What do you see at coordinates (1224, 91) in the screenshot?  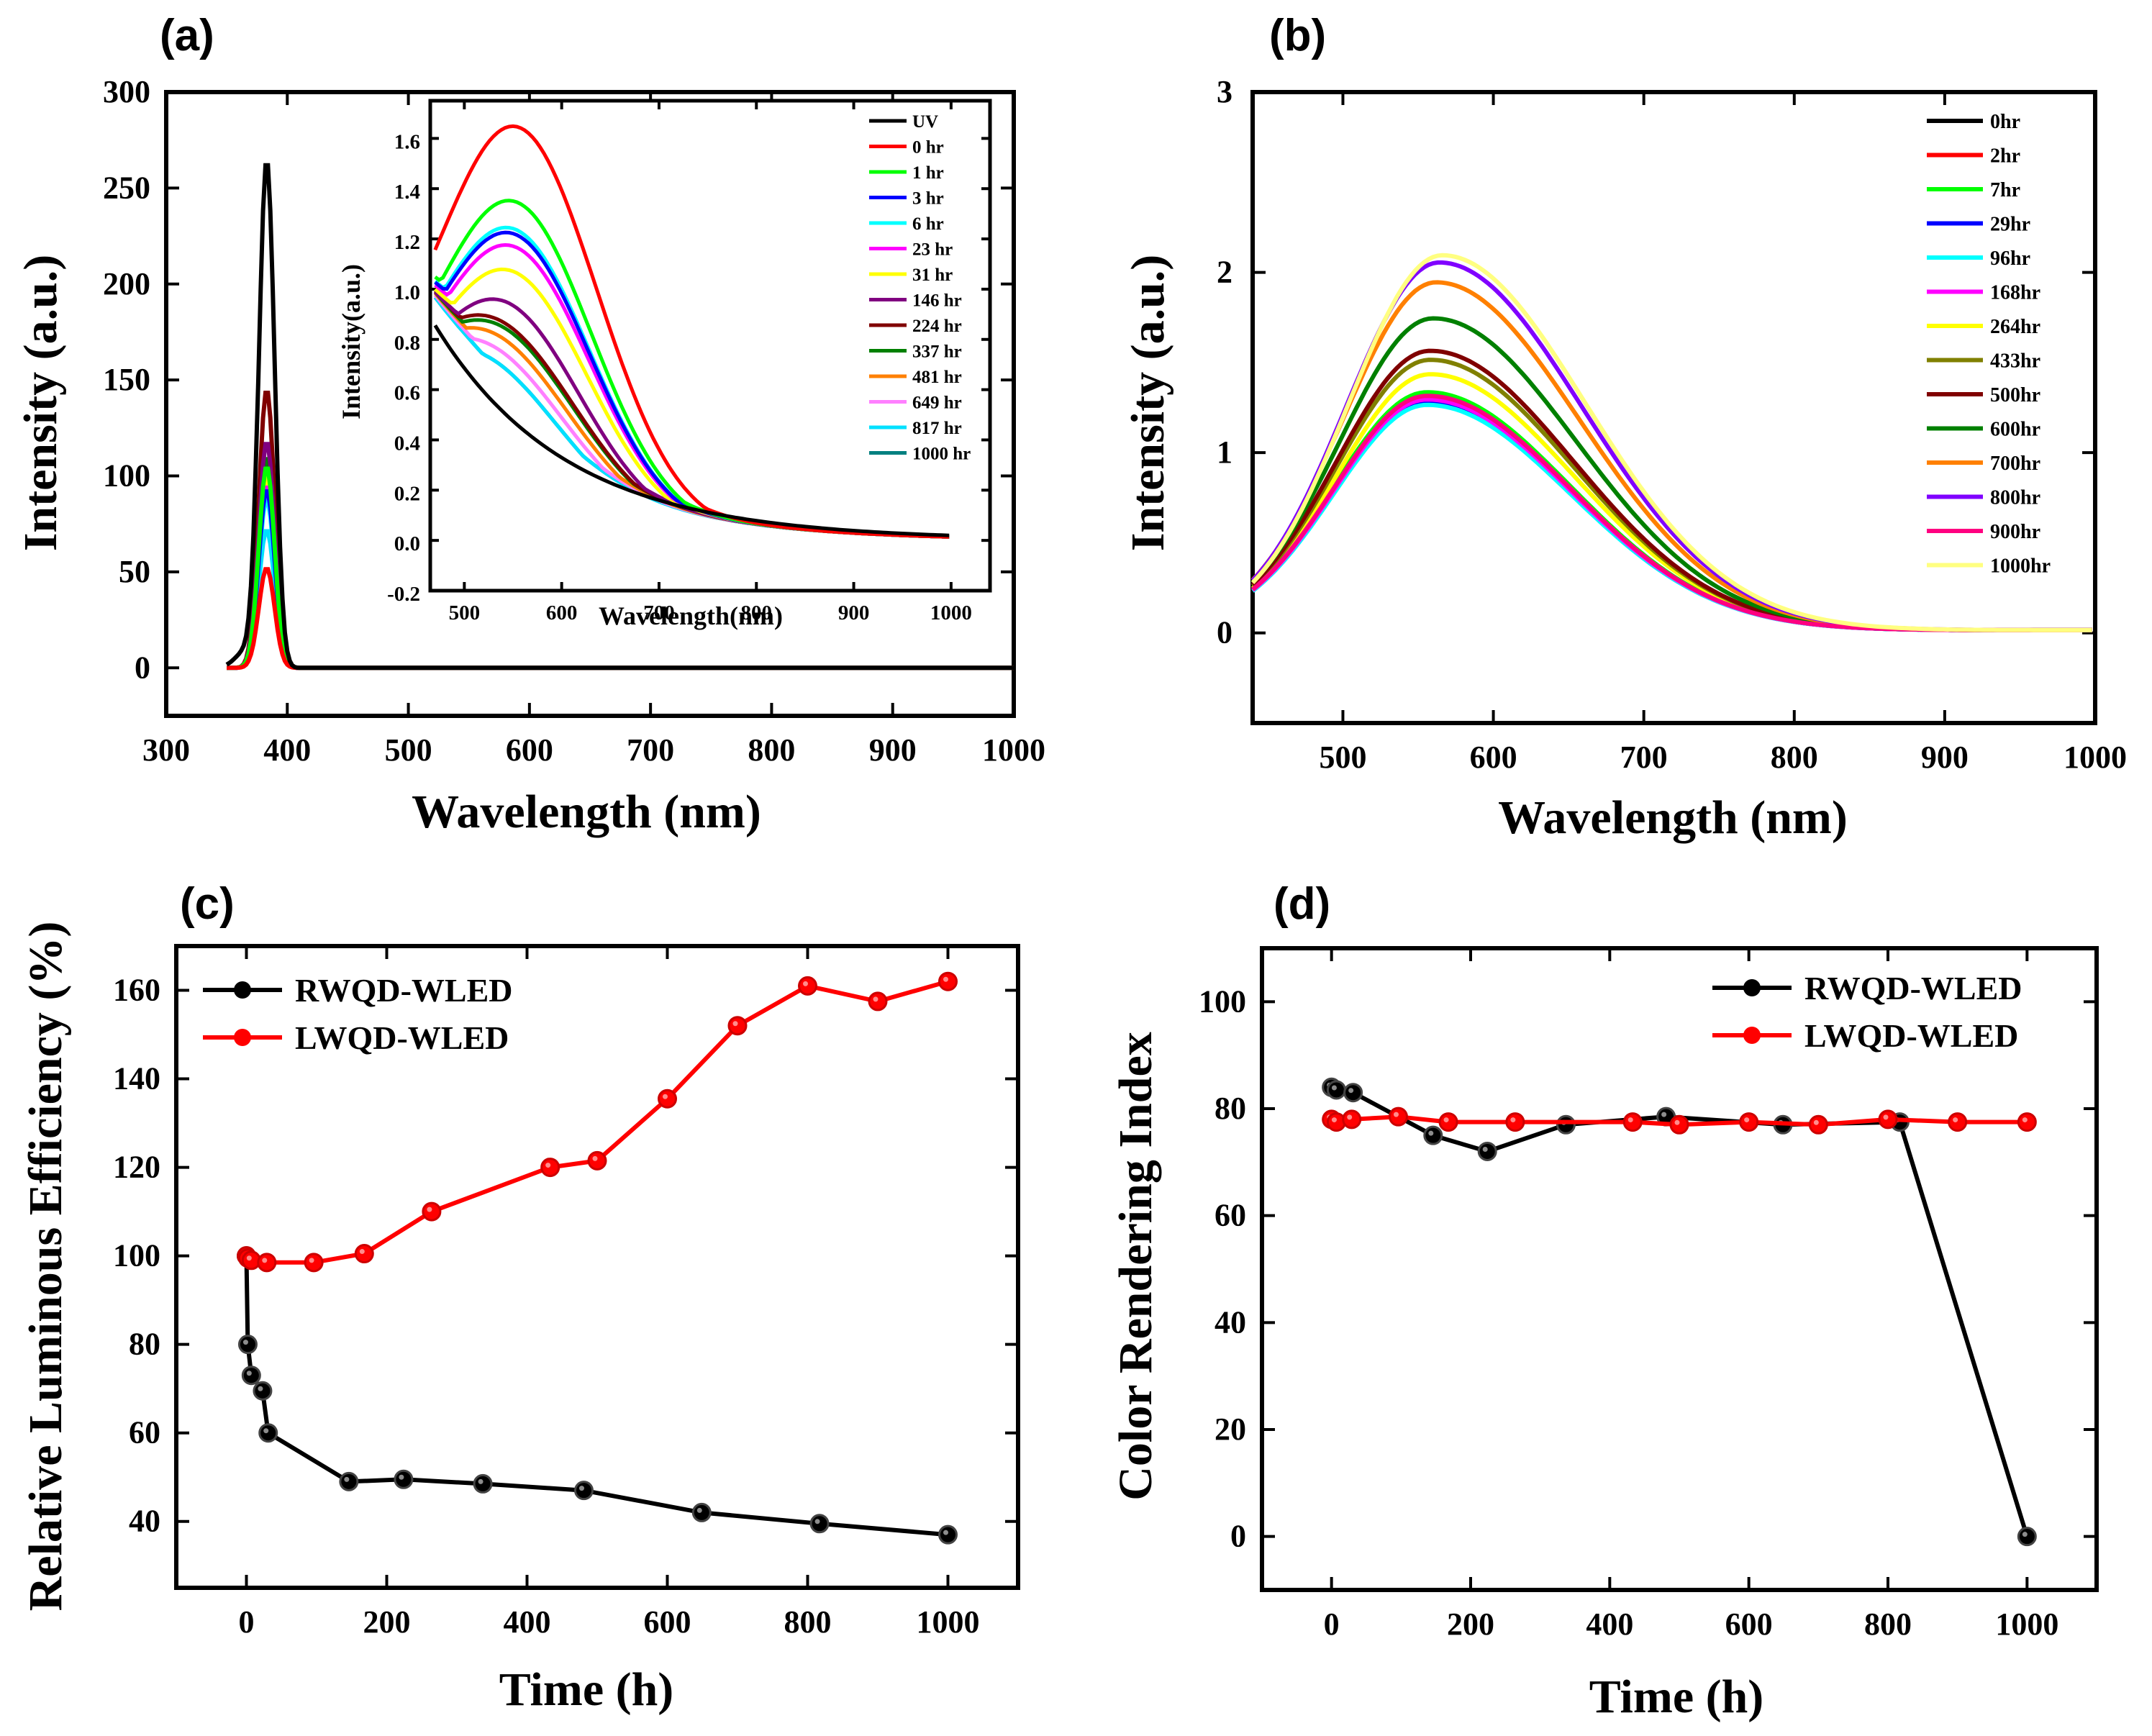 I see `y-tick-label: 3` at bounding box center [1224, 91].